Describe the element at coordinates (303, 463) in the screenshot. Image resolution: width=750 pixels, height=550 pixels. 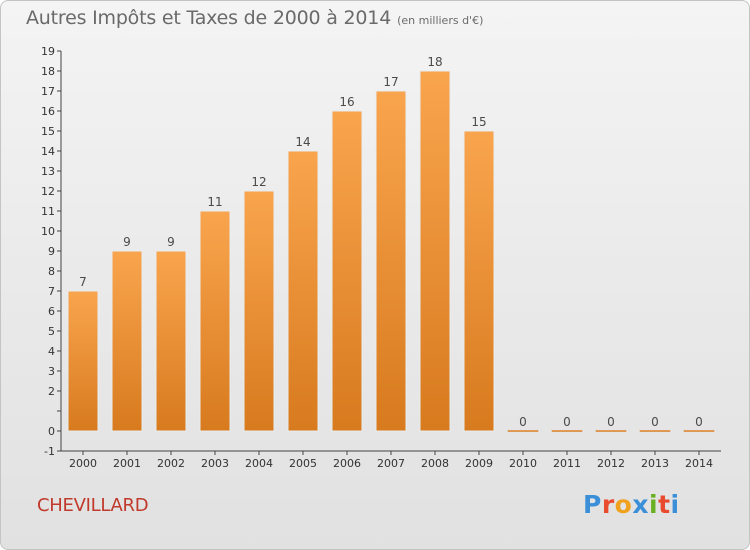
I see `x-tick-label: 2005` at that location.